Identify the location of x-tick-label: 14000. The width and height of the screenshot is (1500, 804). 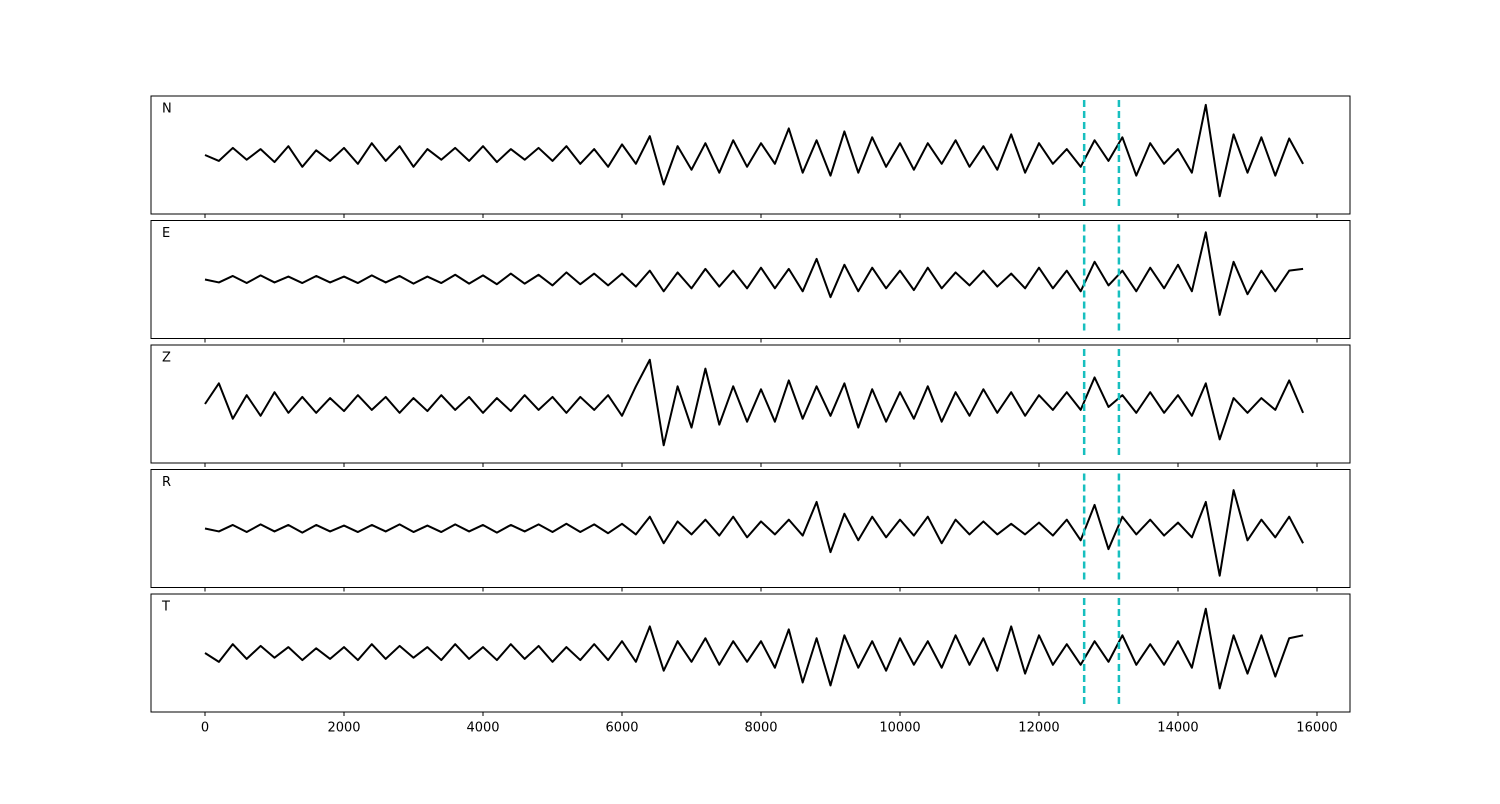
(1177, 728).